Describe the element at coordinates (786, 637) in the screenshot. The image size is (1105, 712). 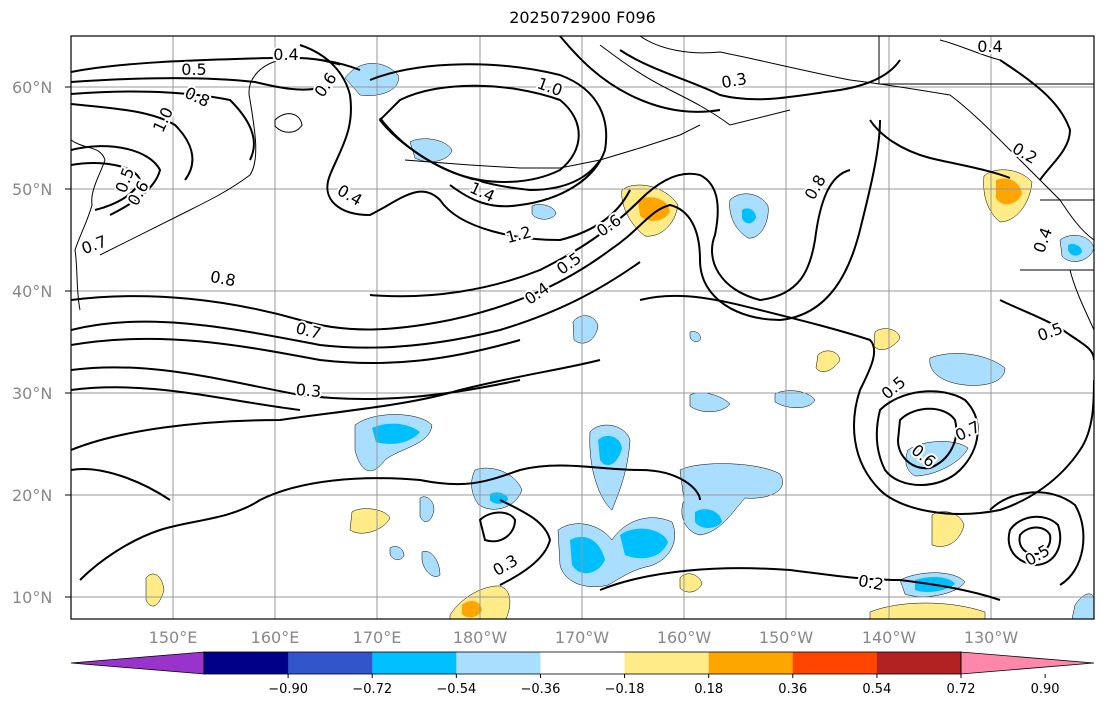
I see `lon-label-150w: 150°W` at that location.